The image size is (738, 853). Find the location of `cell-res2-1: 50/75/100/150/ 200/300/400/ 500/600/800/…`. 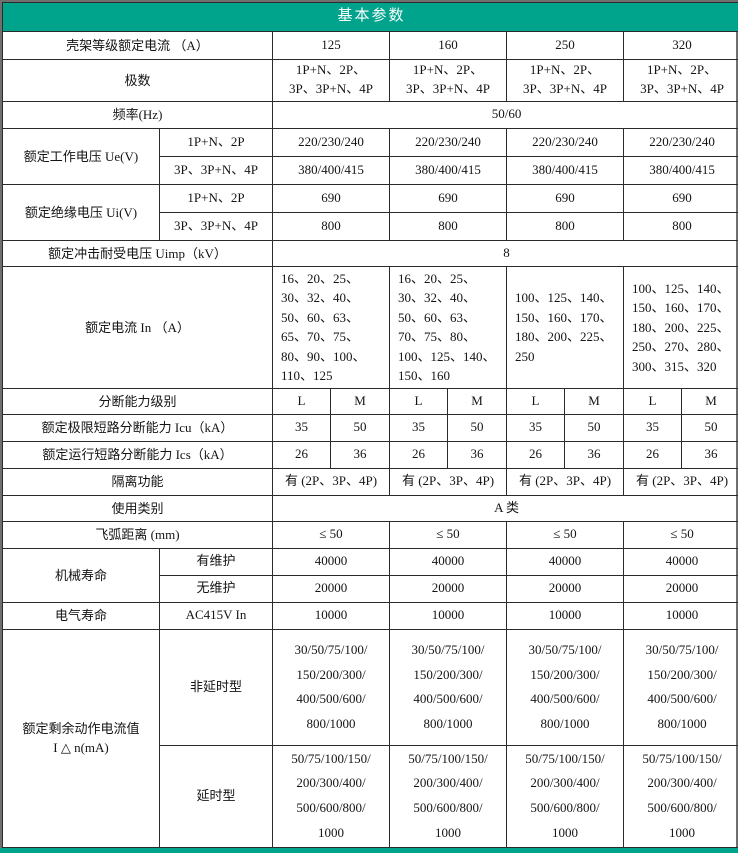

cell-res2-1: 50/75/100/150/ 200/300/400/ 500/600/800/… is located at coordinates (331, 796).